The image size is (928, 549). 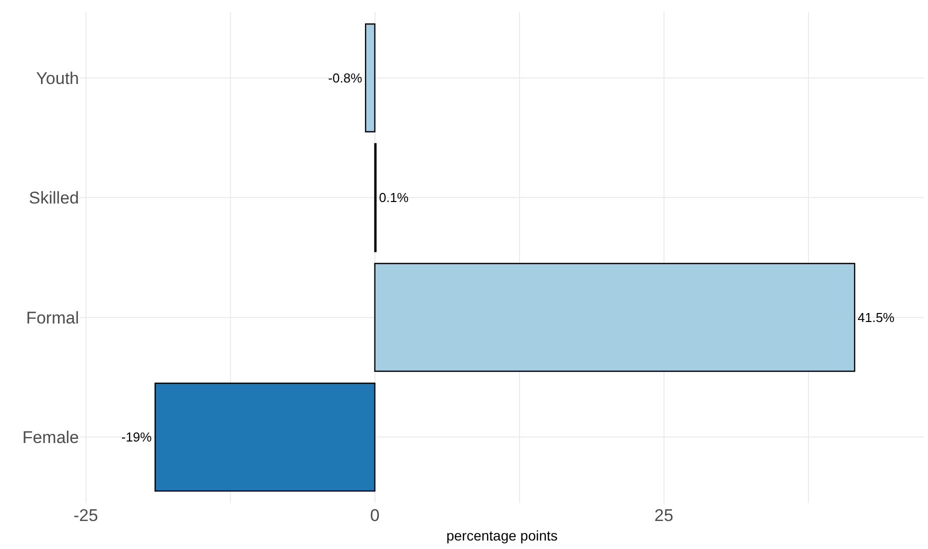 What do you see at coordinates (394, 198) in the screenshot?
I see `data-label: 0.1%` at bounding box center [394, 198].